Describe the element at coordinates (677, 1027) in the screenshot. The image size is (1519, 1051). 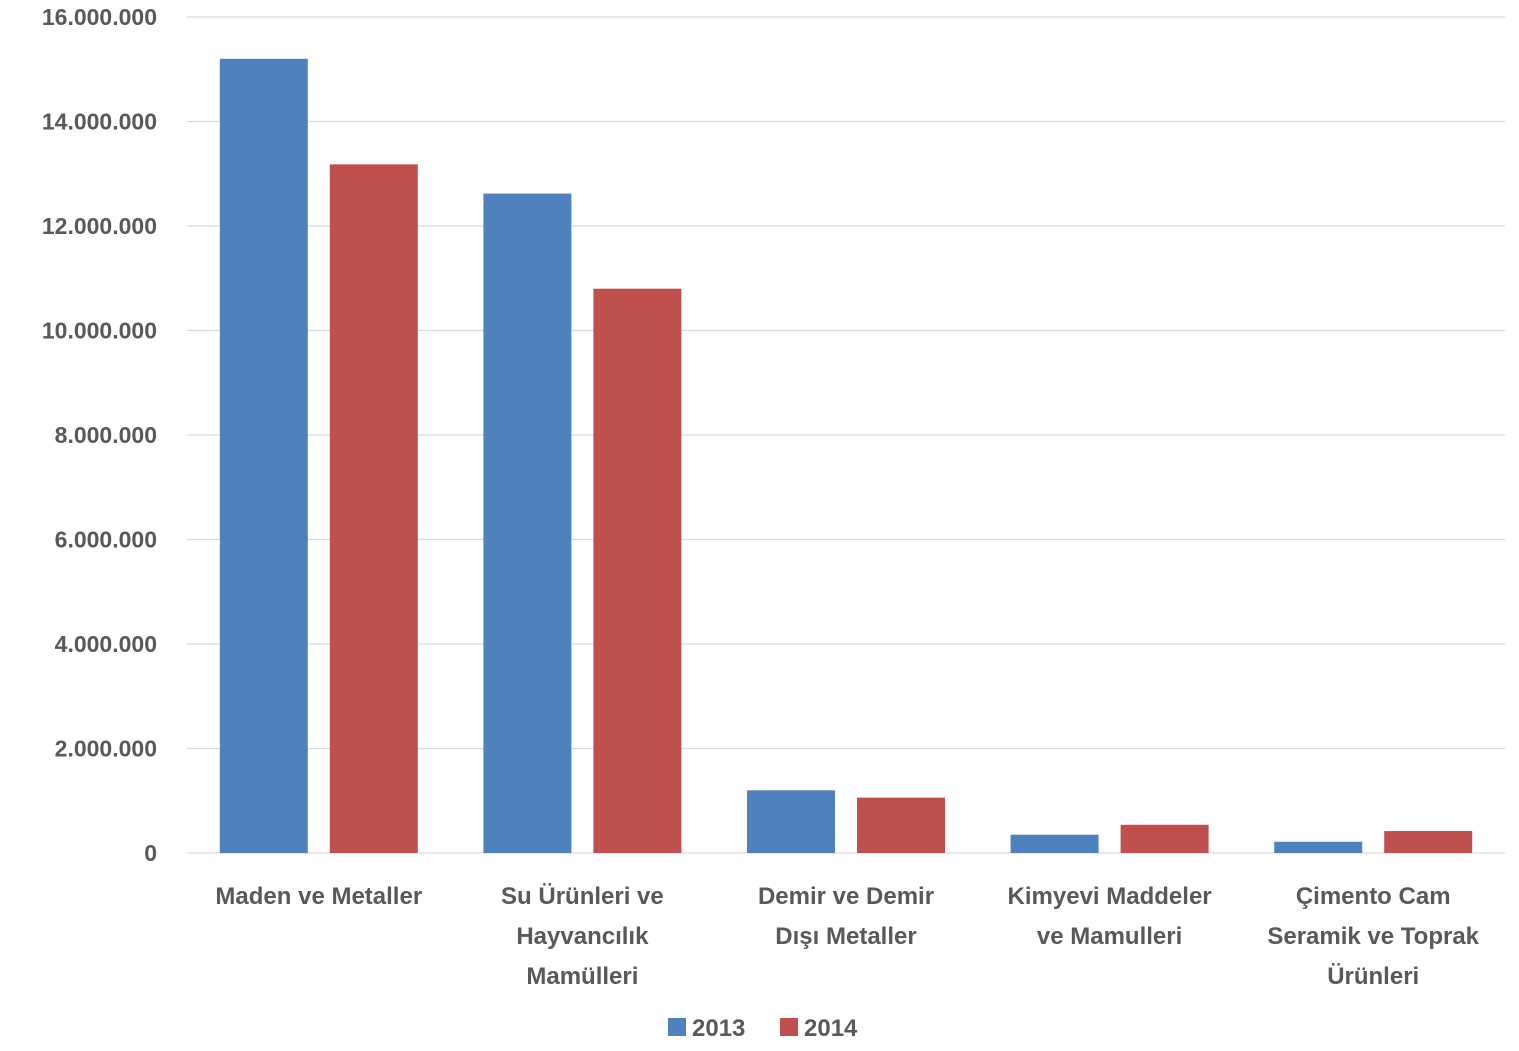
I see `legend-swatch-2013` at that location.